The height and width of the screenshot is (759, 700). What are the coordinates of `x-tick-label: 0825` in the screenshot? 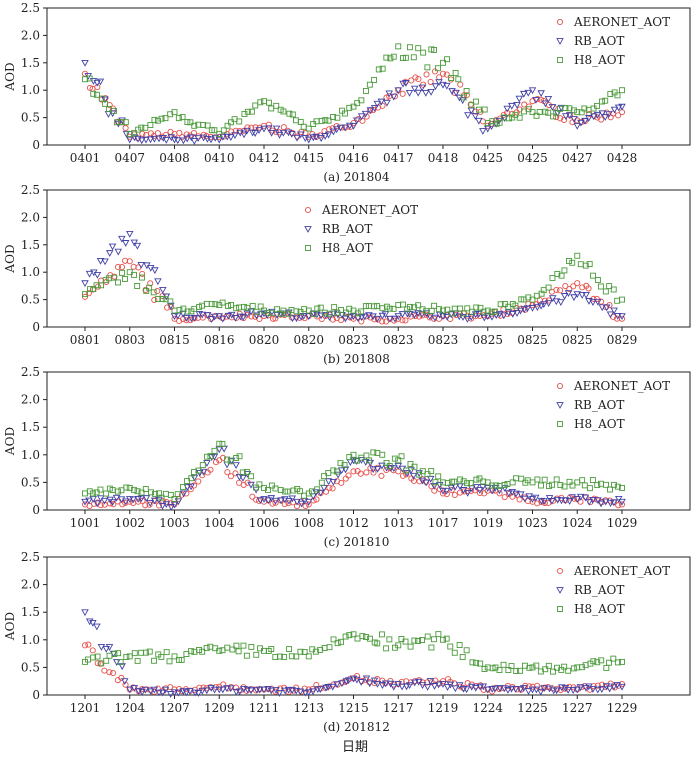 It's located at (577, 340).